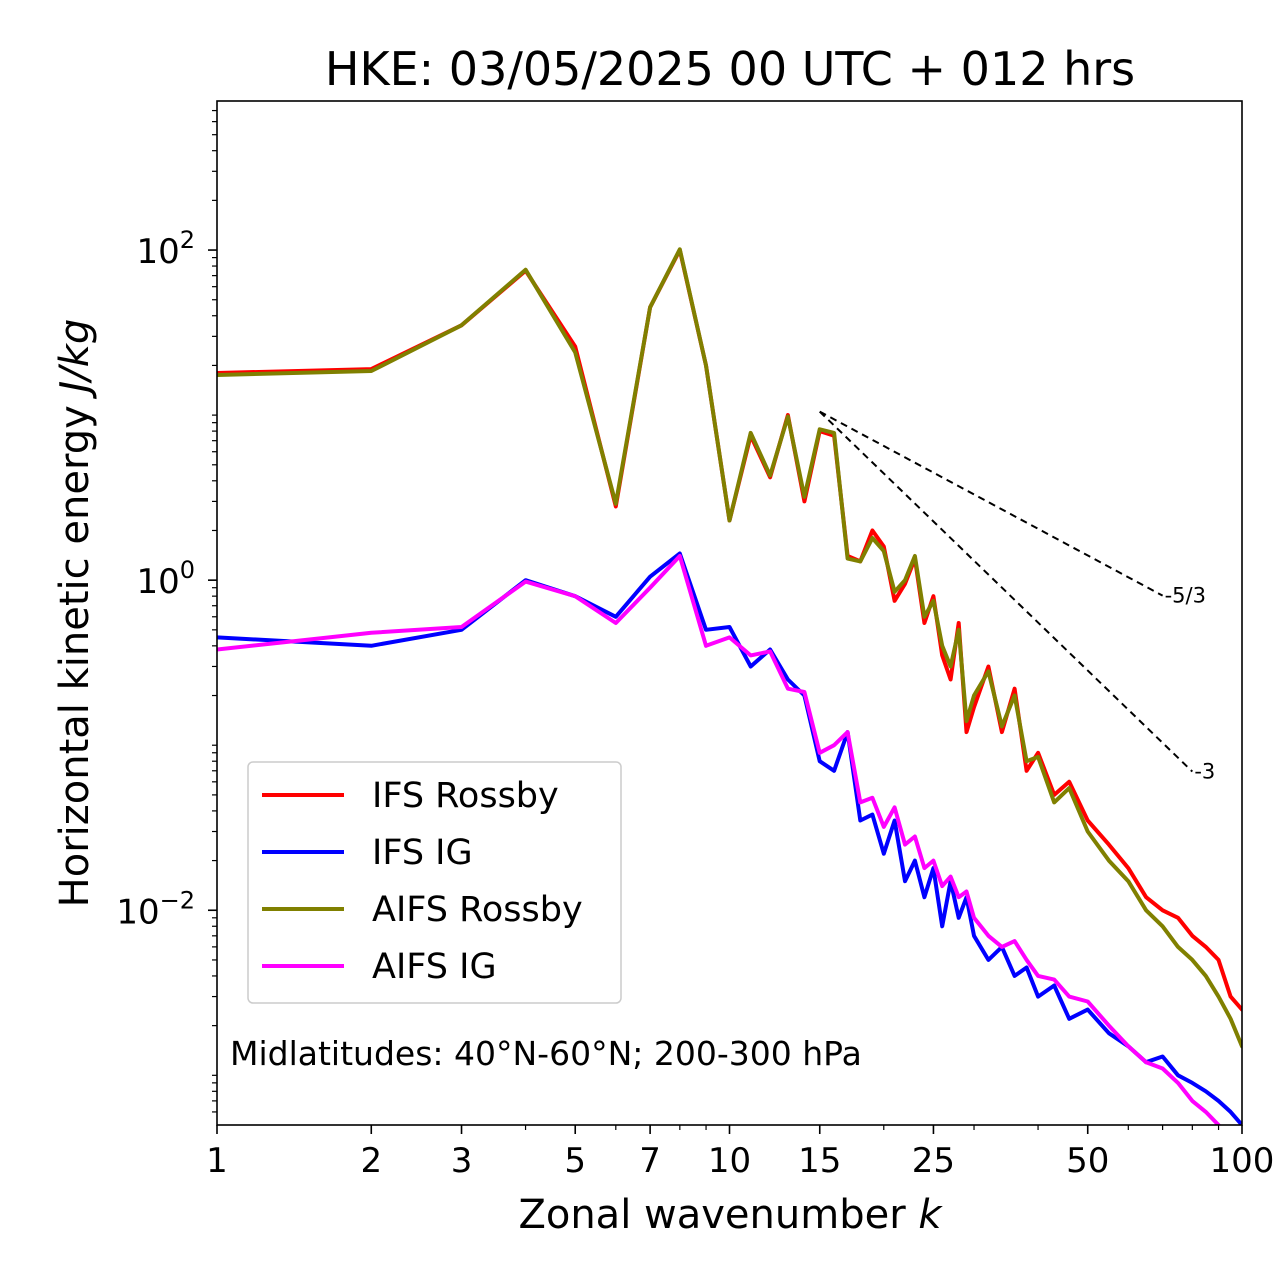  What do you see at coordinates (729, 1161) in the screenshot?
I see `x-tick-label: 10` at bounding box center [729, 1161].